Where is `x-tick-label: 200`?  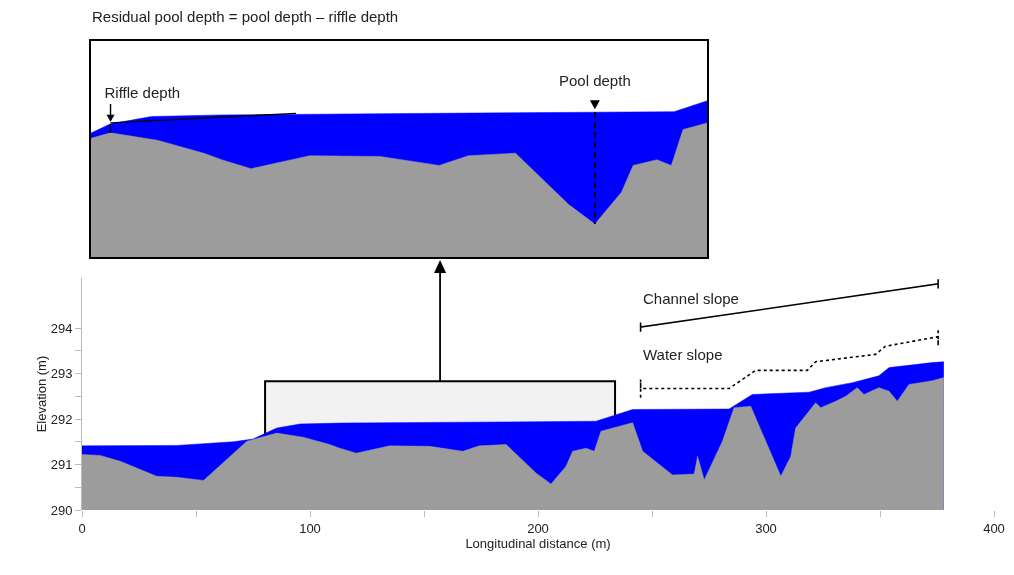
x-tick-label: 200 is located at coordinates (538, 528).